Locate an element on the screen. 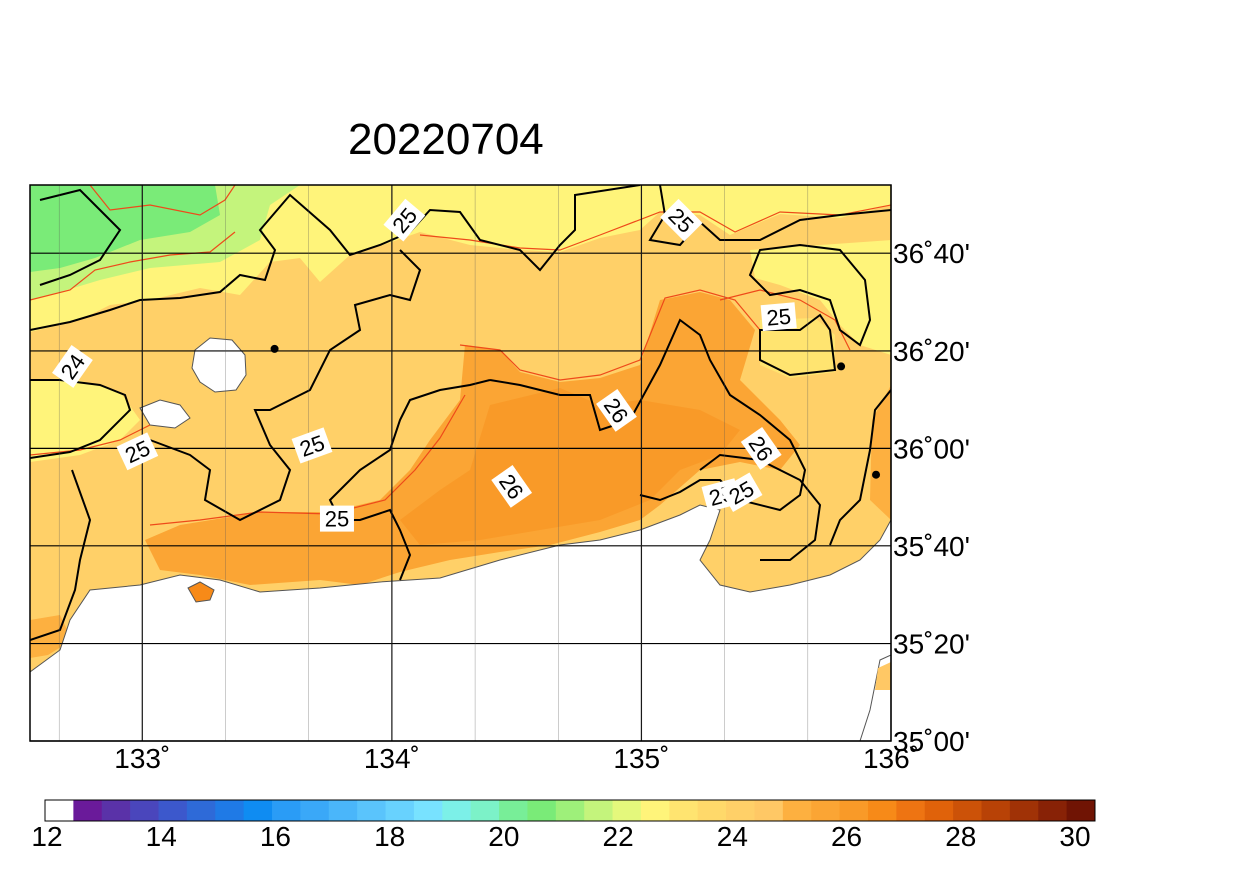 The height and width of the screenshot is (875, 1237). colorbar-tick-label: 16 is located at coordinates (275, 836).